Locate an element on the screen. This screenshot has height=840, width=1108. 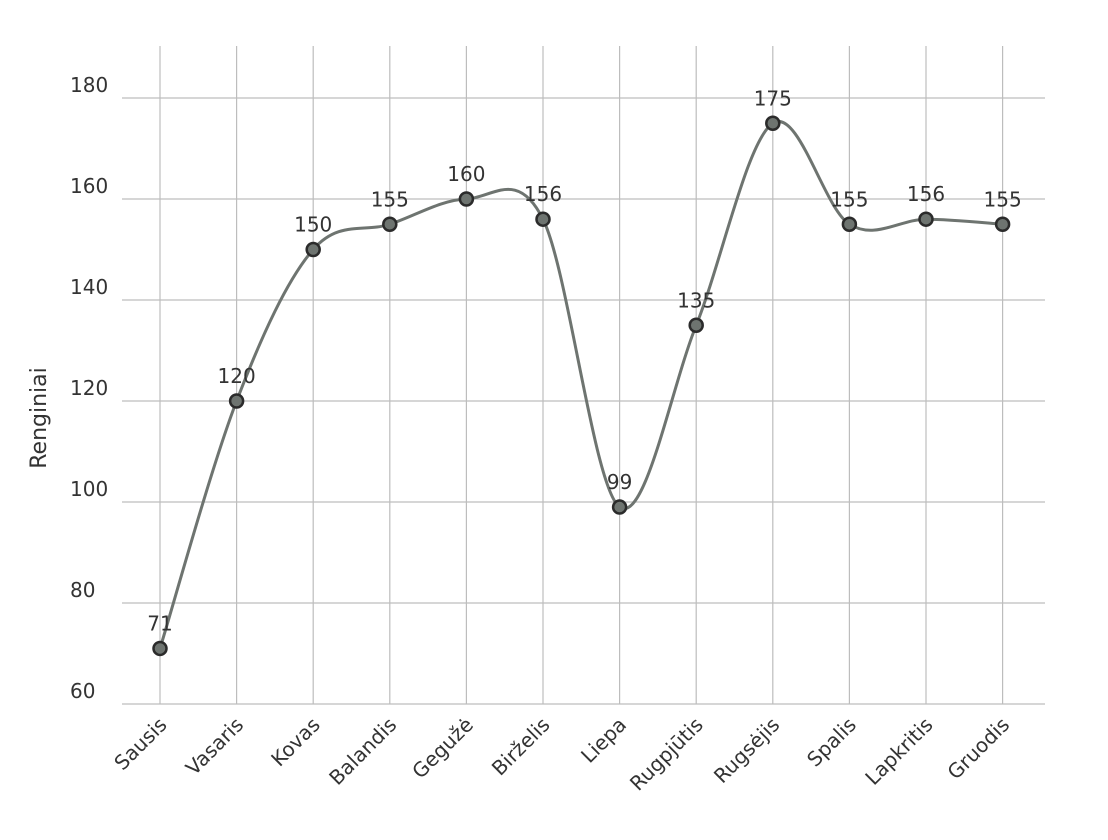
x-tick-label: Kovas is located at coordinates (295, 742).